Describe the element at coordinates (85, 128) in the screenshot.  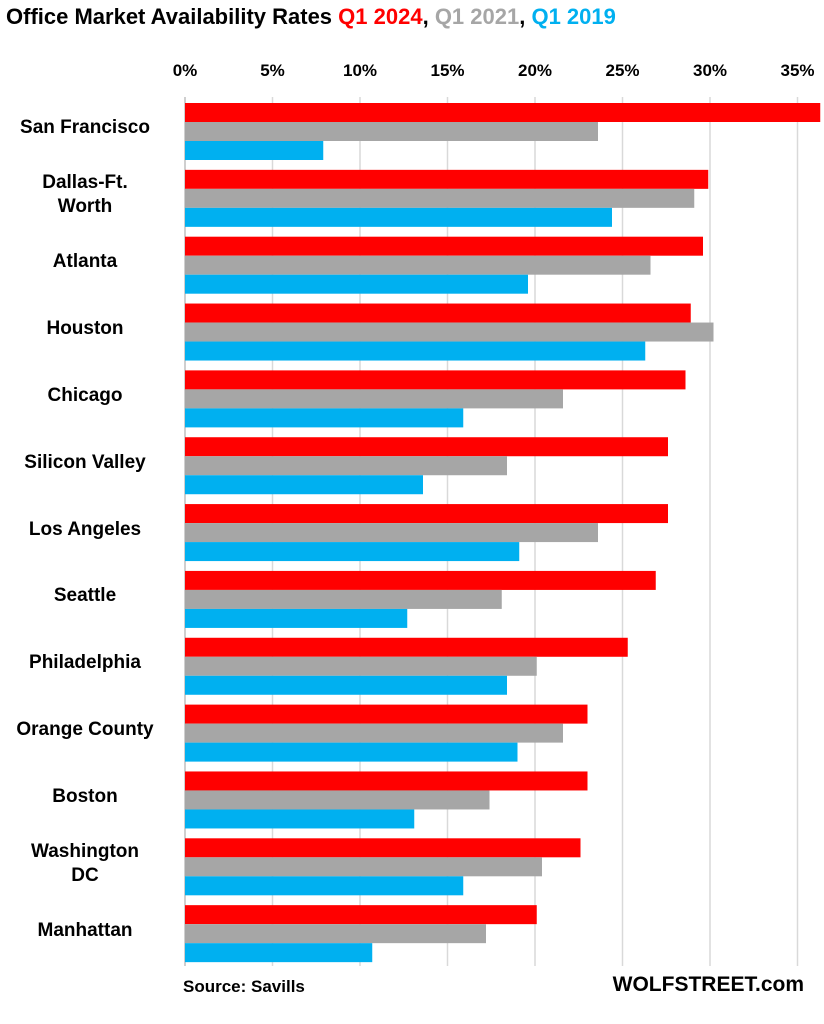
I see `category-label: San Francisco` at that location.